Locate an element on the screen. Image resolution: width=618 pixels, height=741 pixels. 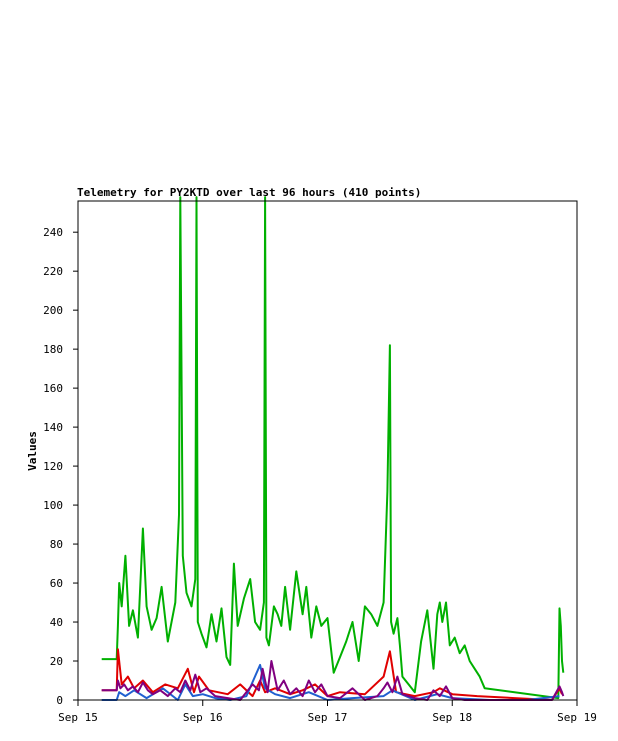
y-tick-label: 160 is located at coordinates (53, 388).